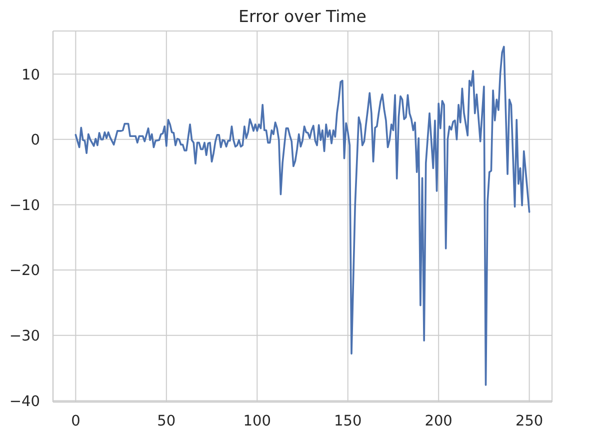 This screenshot has height=445, width=593. Describe the element at coordinates (166, 421) in the screenshot. I see `x-tick-label: 50` at that location.